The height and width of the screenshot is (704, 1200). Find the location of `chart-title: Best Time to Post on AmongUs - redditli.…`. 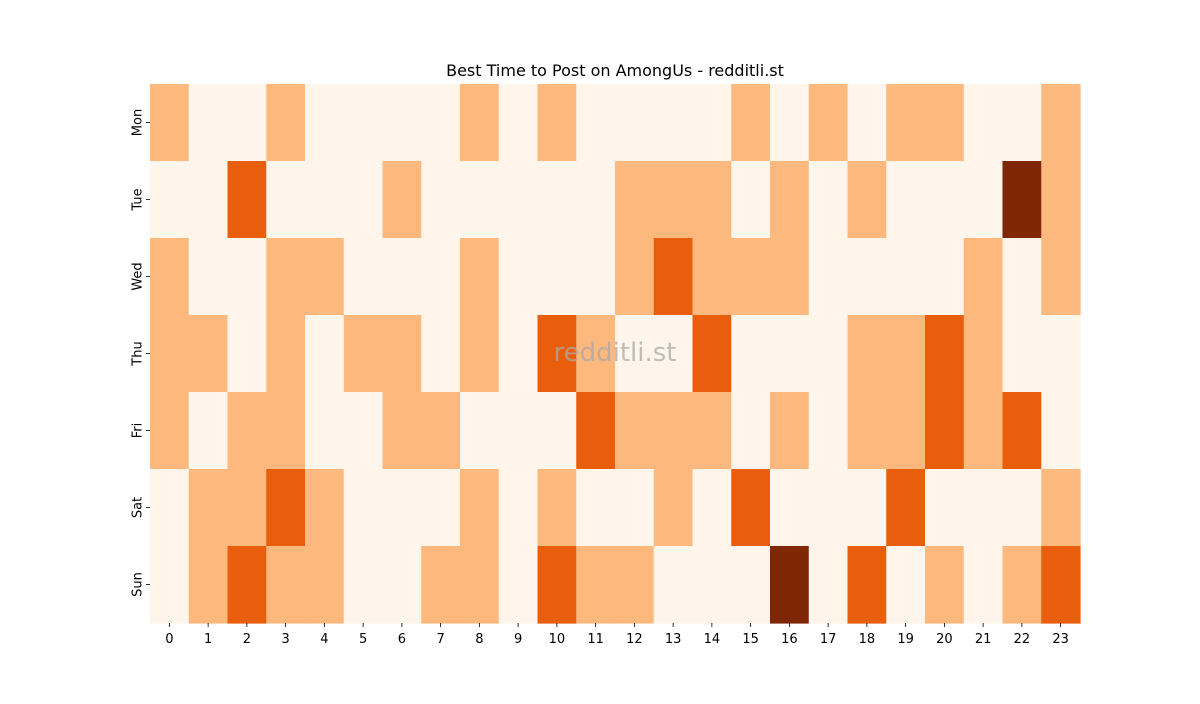

chart-title: Best Time to Post on AmongUs - redditli.… is located at coordinates (615, 70).